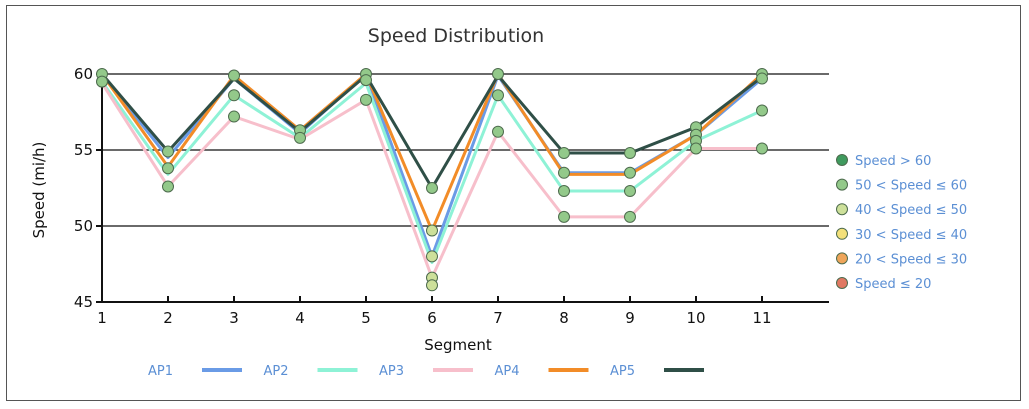 Image resolution: width=1029 pixels, height=409 pixels. What do you see at coordinates (83, 150) in the screenshot?
I see `y-tick-label: 55` at bounding box center [83, 150].